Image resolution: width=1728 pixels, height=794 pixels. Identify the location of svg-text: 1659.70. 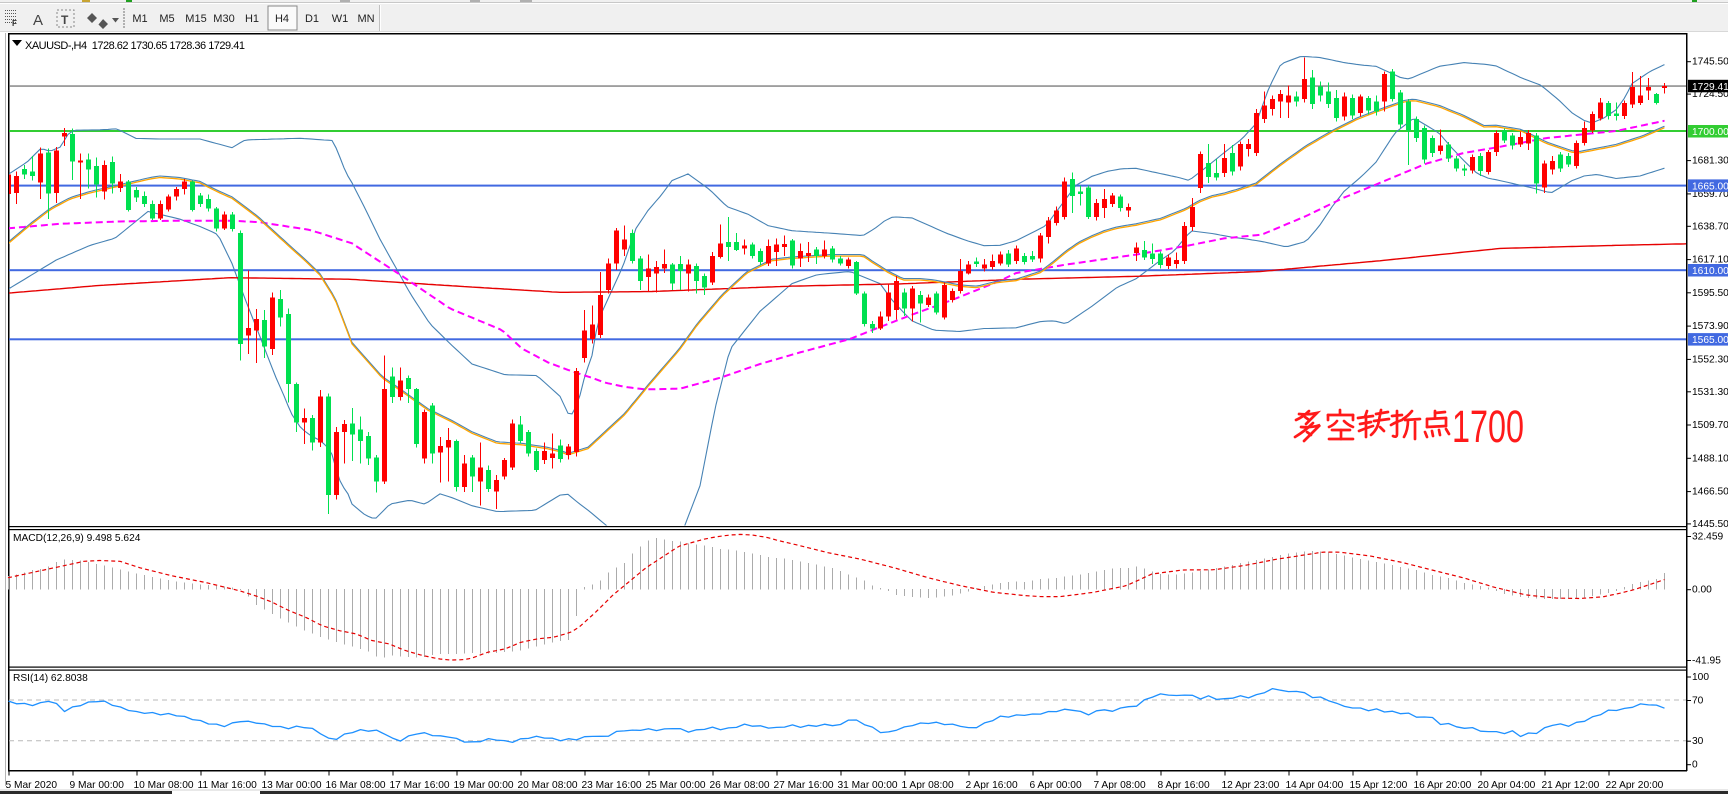
(1710, 194).